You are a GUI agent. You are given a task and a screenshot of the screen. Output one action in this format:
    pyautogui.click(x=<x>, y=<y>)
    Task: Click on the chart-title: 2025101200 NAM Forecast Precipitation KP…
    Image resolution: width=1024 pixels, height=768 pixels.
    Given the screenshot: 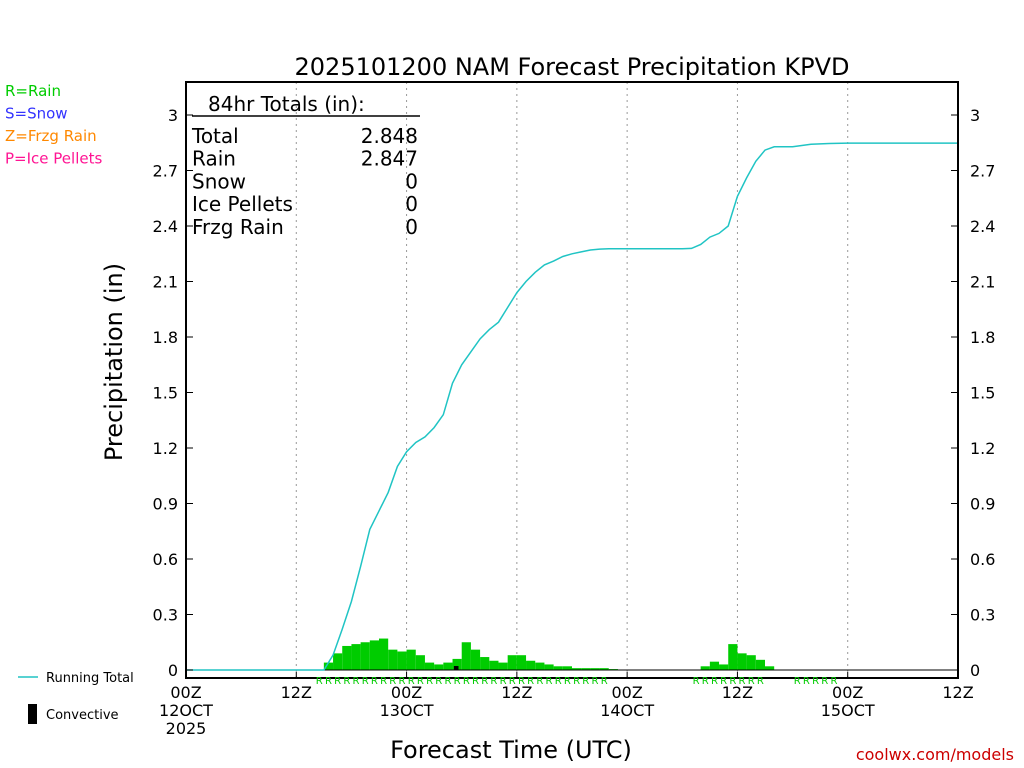 What is the action you would take?
    pyautogui.click(x=572, y=67)
    